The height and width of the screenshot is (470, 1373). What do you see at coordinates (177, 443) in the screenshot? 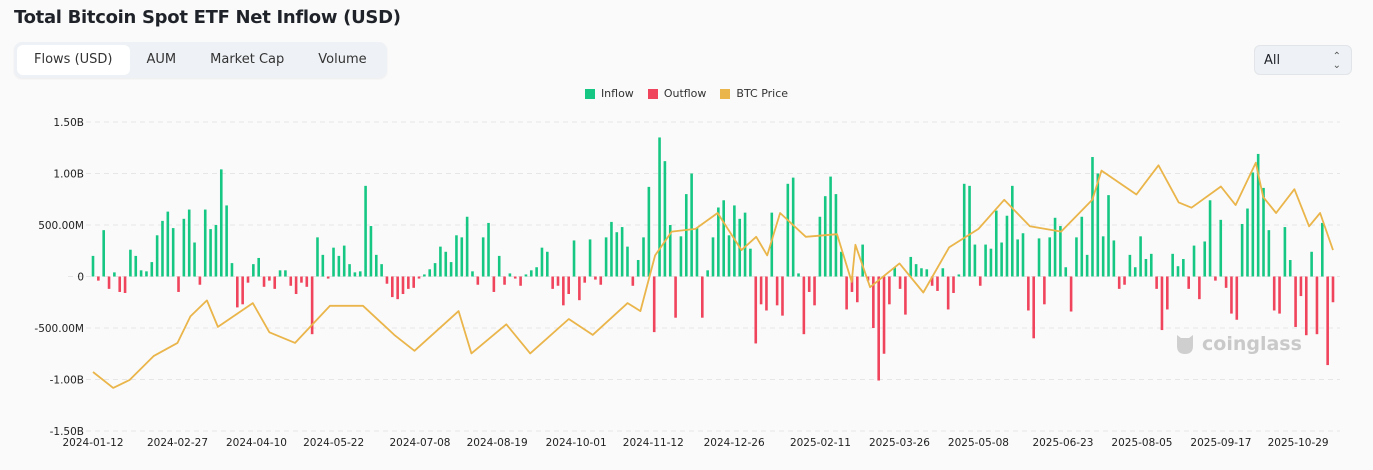
I see `x-tick-label: 2024-02-27` at bounding box center [177, 443].